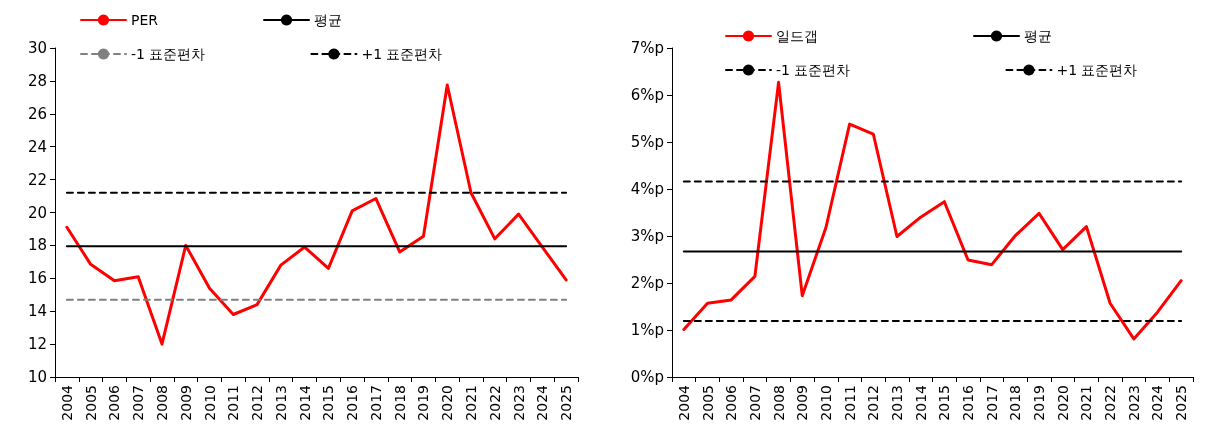 This screenshot has height=439, width=1205. What do you see at coordinates (37, 311) in the screenshot?
I see `y-tick-label: 14` at bounding box center [37, 311].